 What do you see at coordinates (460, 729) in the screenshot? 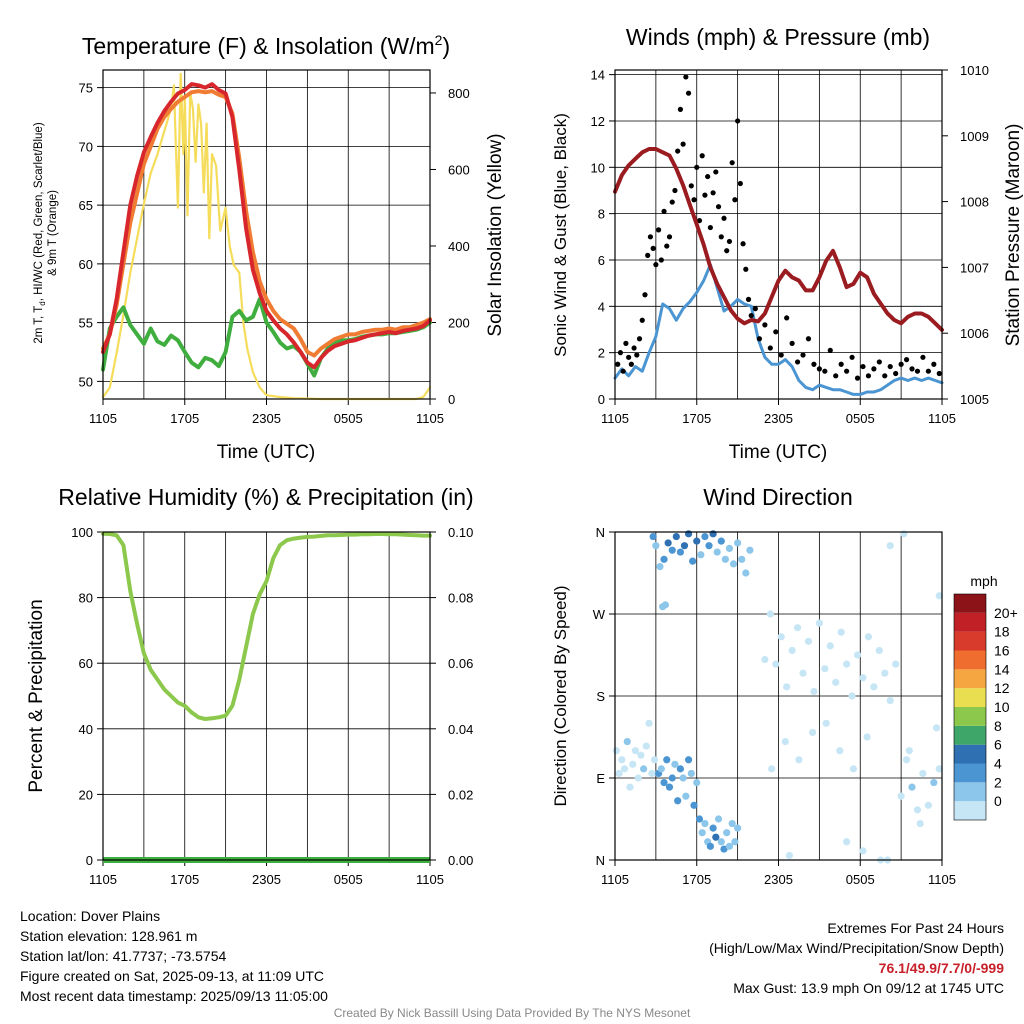
I see `humidity-ytick-right-label: 0.04` at bounding box center [460, 729].